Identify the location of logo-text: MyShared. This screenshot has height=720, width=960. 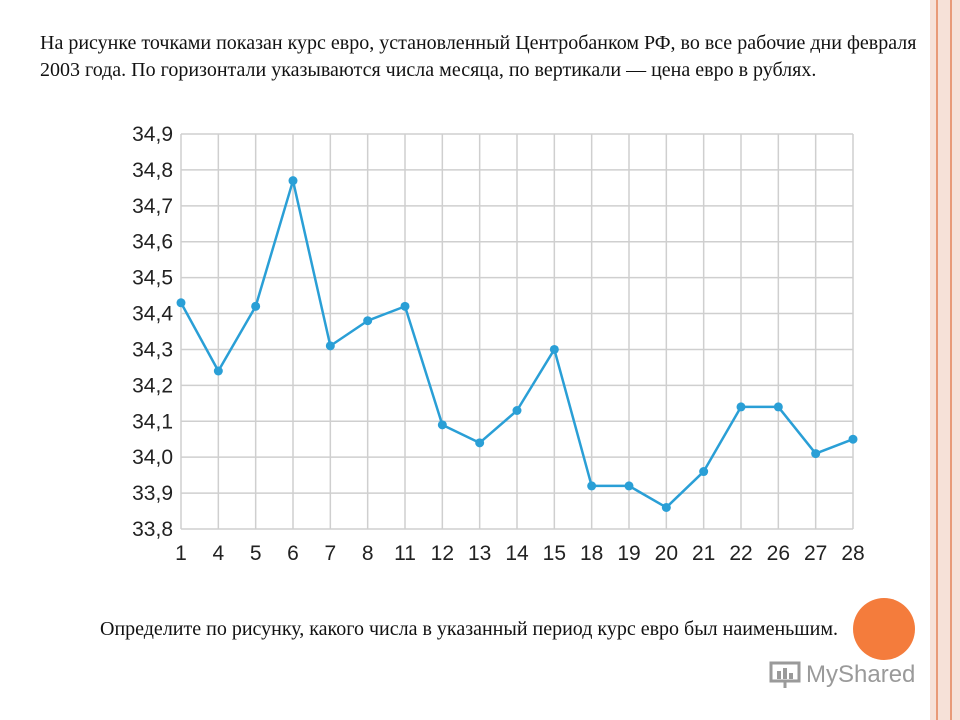
(861, 674).